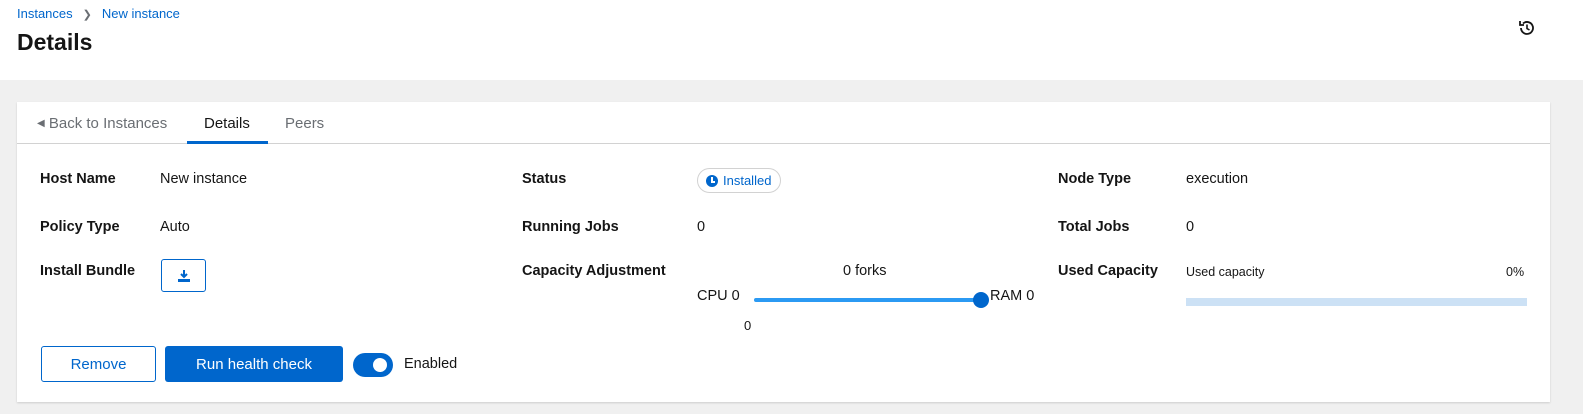 This screenshot has width=1583, height=414. Describe the element at coordinates (1217, 179) in the screenshot. I see `node-type-value: execution` at that location.